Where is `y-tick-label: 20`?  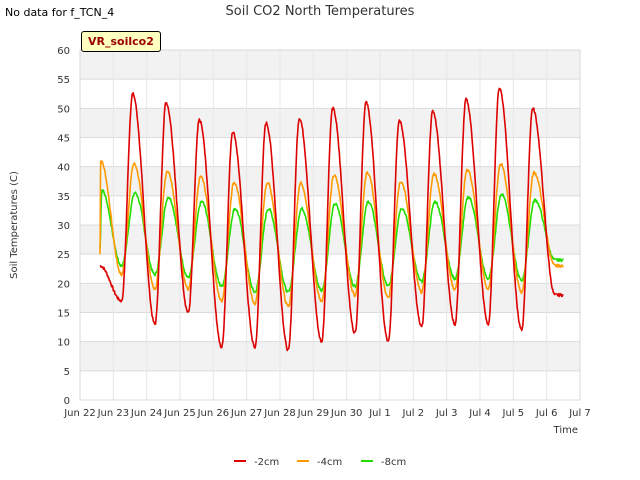 y-tick-label: 20 is located at coordinates (63, 284).